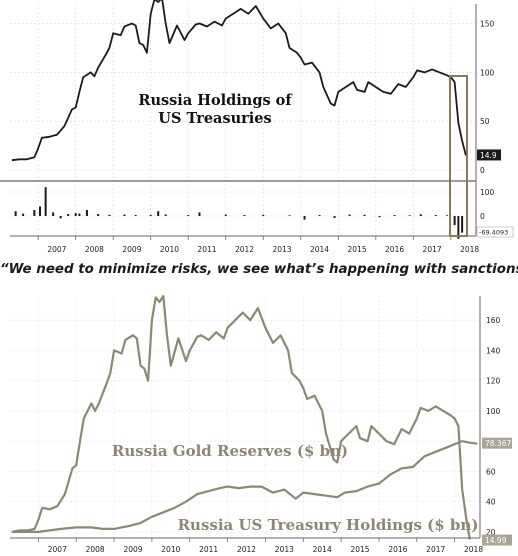  Describe the element at coordinates (328, 525) in the screenshot. I see `treasury-series-label: Russia US Treasury Holdings ($ bn)` at that location.